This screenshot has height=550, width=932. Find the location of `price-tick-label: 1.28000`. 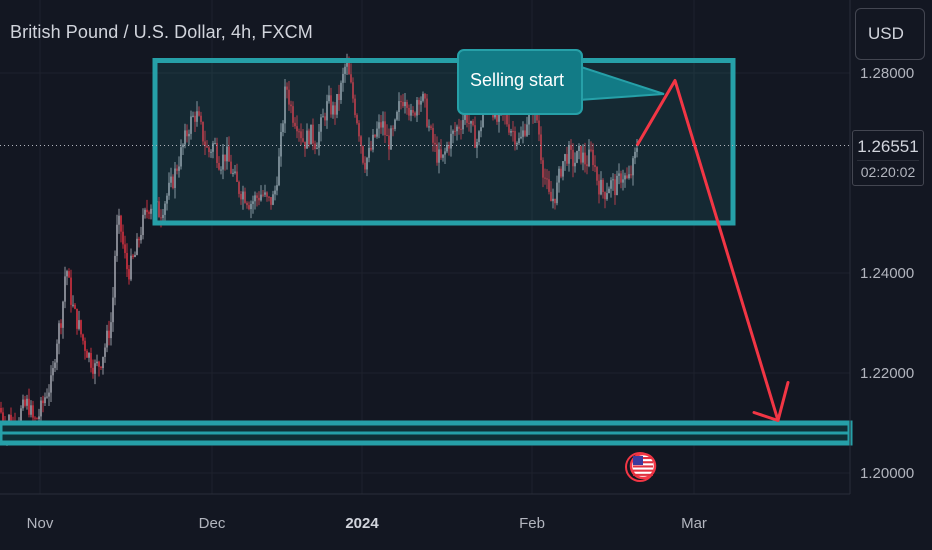

price-tick-label: 1.28000 is located at coordinates (887, 73).